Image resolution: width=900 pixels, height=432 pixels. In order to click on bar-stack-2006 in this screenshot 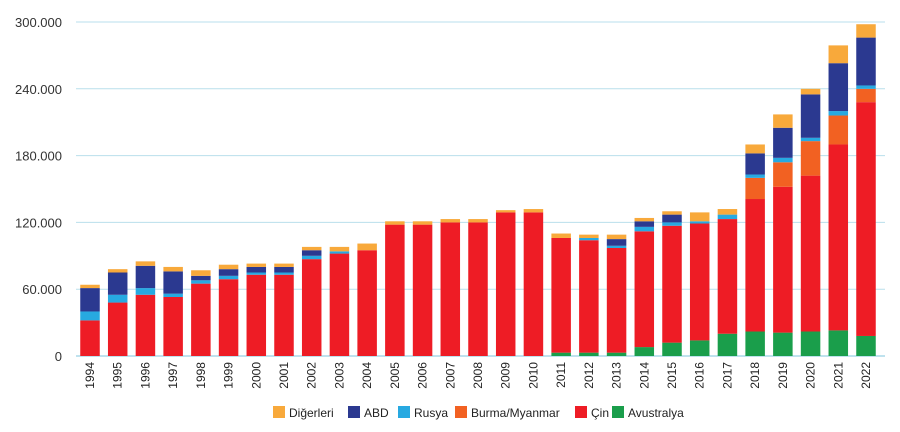, I will do `click(422, 288)`.